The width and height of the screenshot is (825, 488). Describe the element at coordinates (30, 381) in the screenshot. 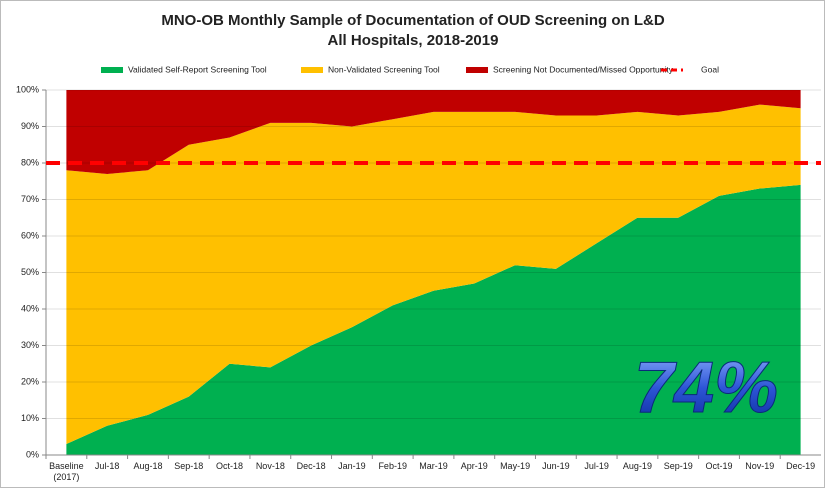

I see `y-tick-label: 20%` at that location.